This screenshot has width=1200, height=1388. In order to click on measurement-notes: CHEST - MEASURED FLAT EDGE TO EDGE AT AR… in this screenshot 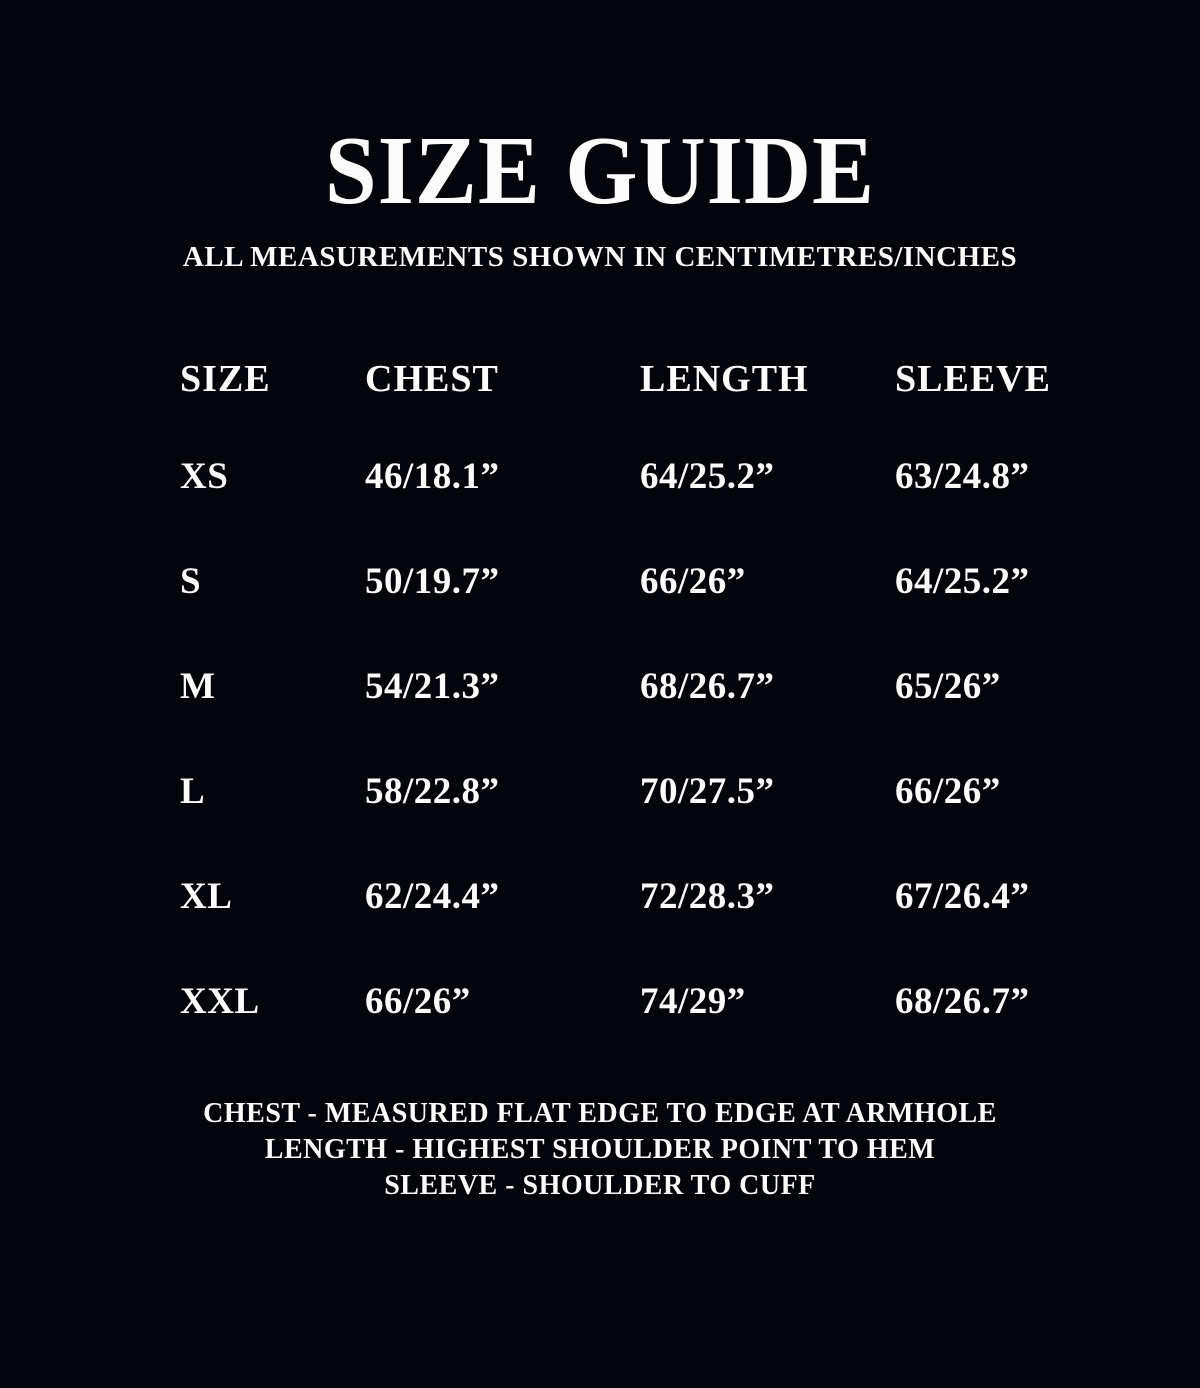, I will do `click(600, 1150)`.